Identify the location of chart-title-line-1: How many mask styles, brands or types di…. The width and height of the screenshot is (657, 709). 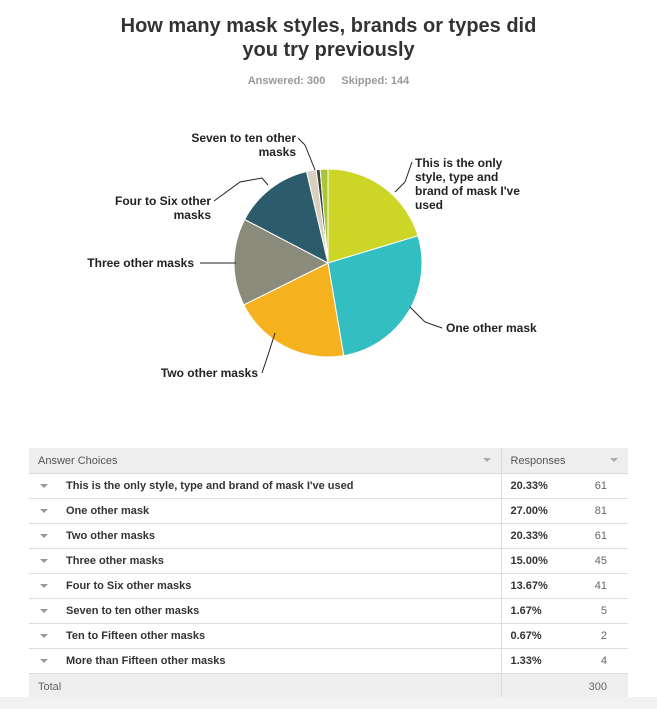
(328, 26).